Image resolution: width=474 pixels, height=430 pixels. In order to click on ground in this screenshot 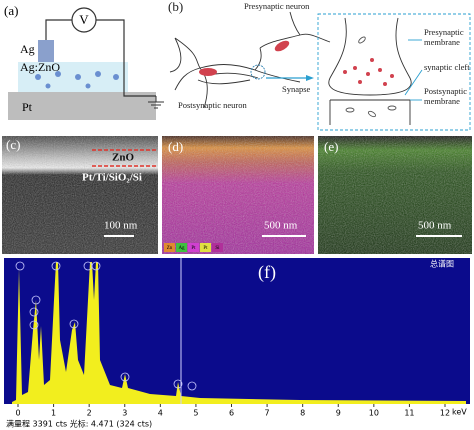, I will do `click(156, 105)`.